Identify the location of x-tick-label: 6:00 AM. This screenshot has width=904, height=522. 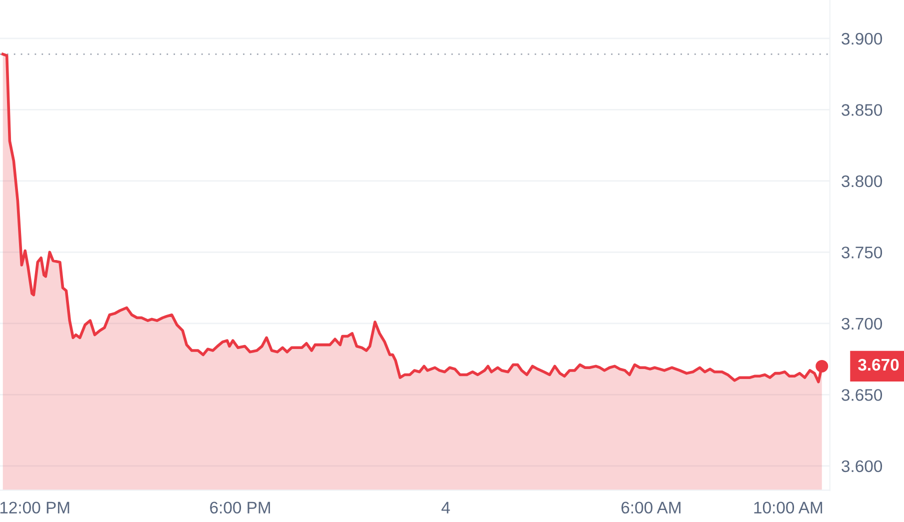
(651, 508).